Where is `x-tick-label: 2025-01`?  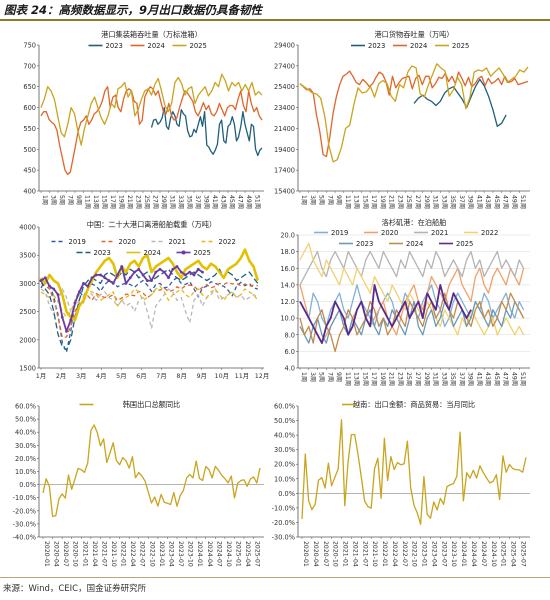 x-tick-label: 2025-01 is located at coordinates (237, 554).